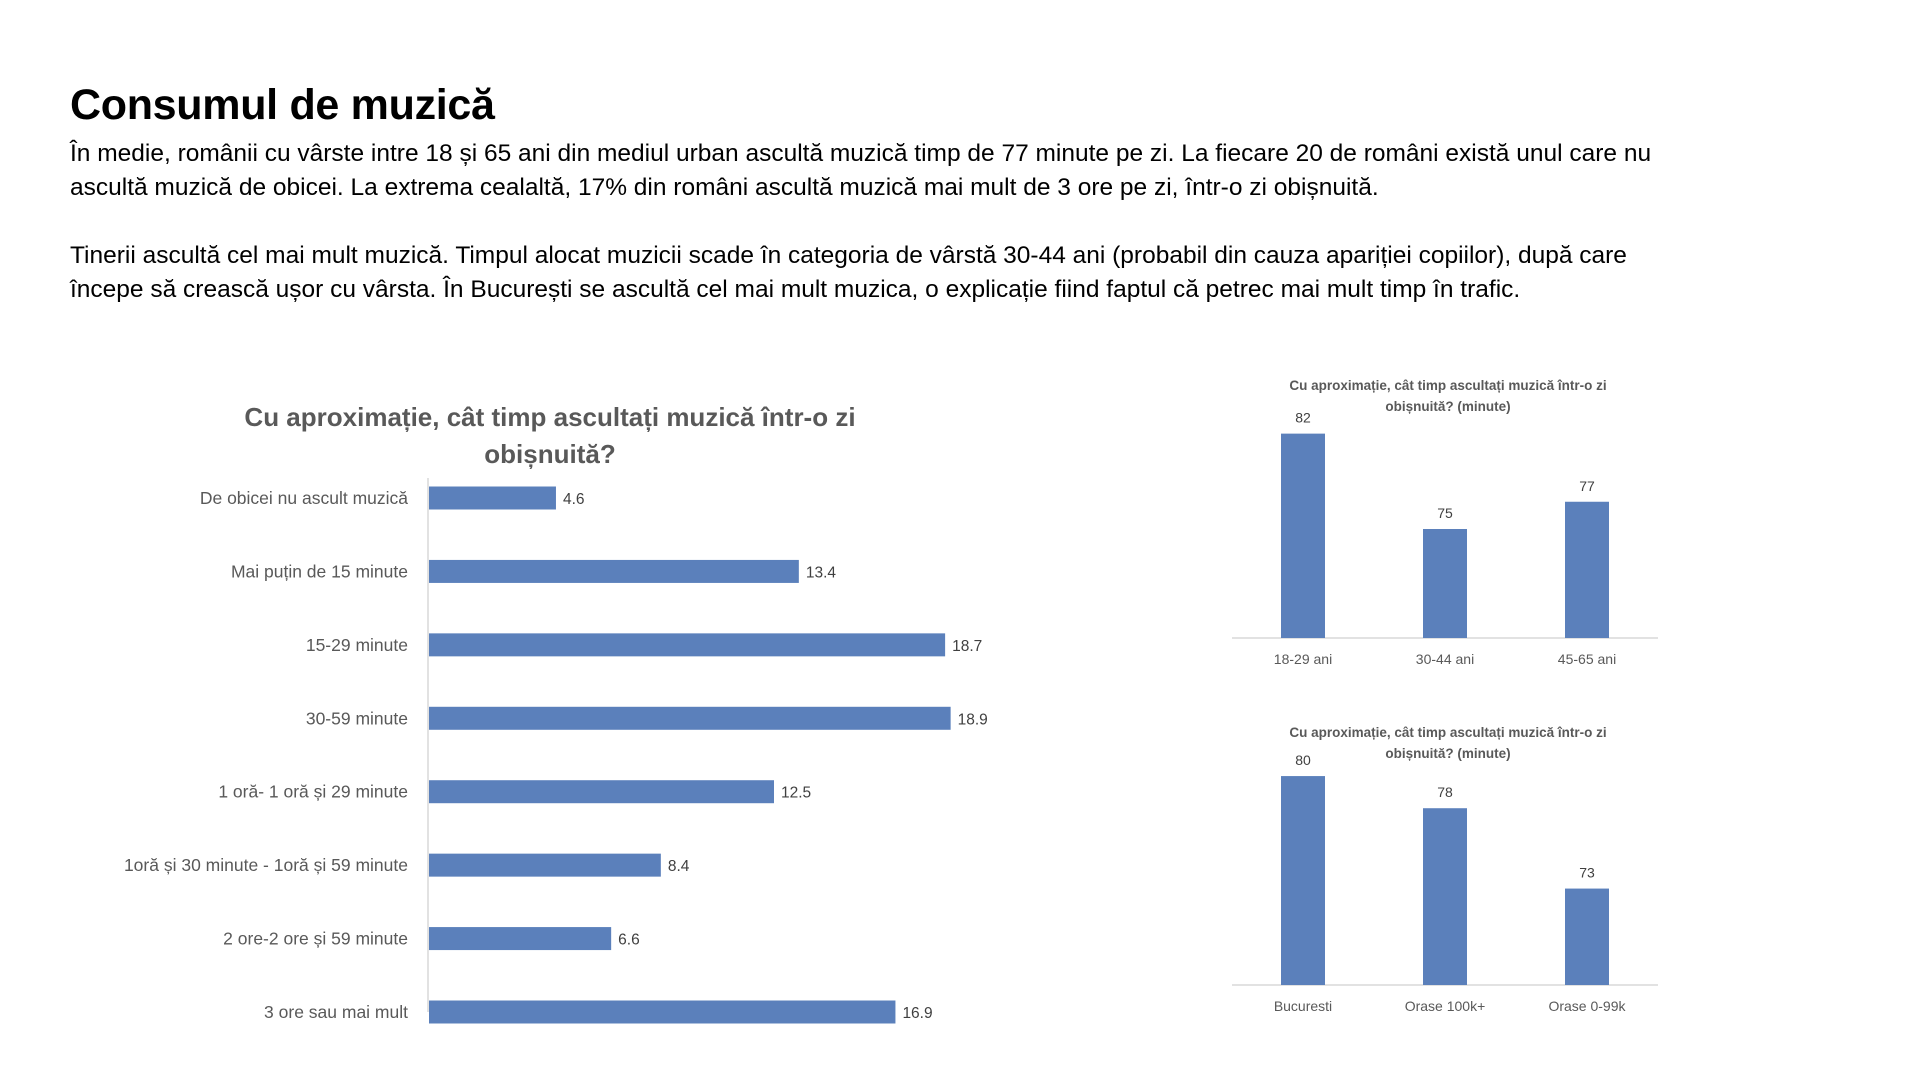  What do you see at coordinates (1587, 486) in the screenshot?
I see `data-label: 77` at bounding box center [1587, 486].